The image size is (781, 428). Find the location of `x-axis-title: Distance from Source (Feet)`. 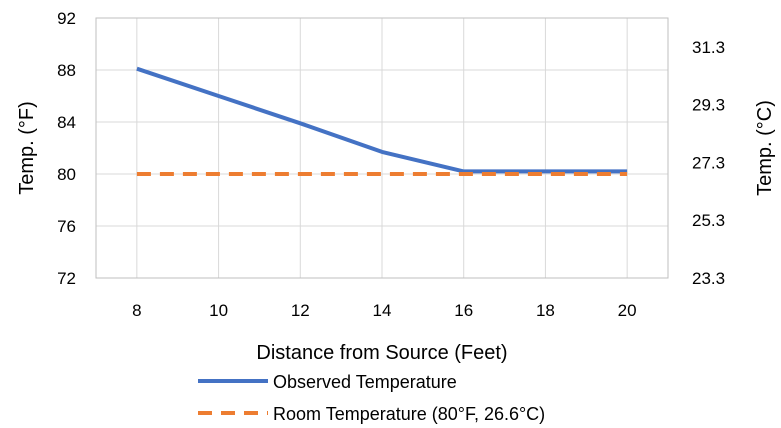

x-axis-title: Distance from Source (Feet) is located at coordinates (381, 353).